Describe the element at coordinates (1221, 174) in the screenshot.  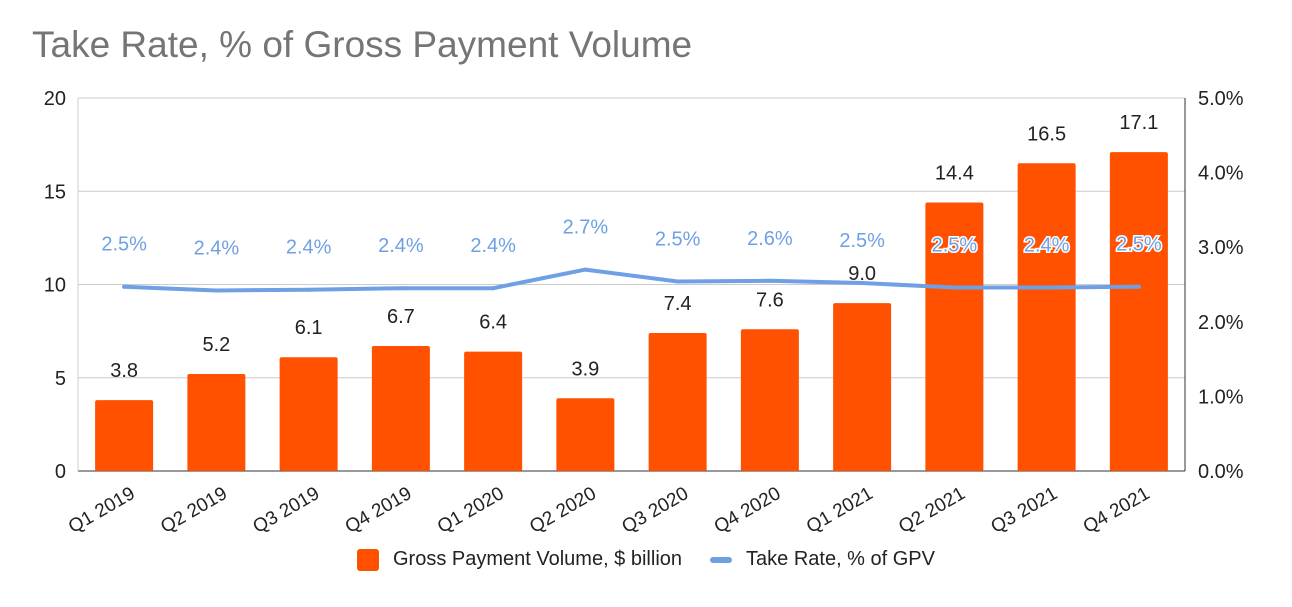
I see `y-right-tick-label: 4.0%` at that location.